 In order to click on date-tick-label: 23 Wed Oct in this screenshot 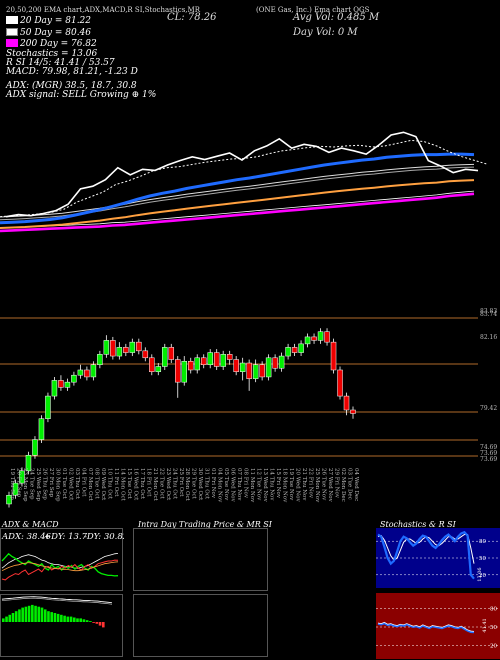, I will do `click(168, 484)`.